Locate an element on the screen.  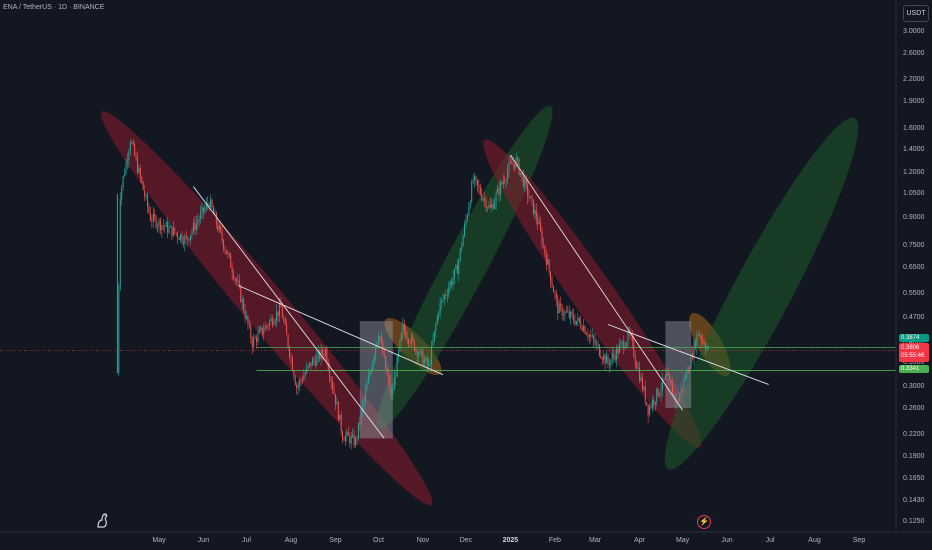
price-tick: 1.2000 is located at coordinates (914, 173).